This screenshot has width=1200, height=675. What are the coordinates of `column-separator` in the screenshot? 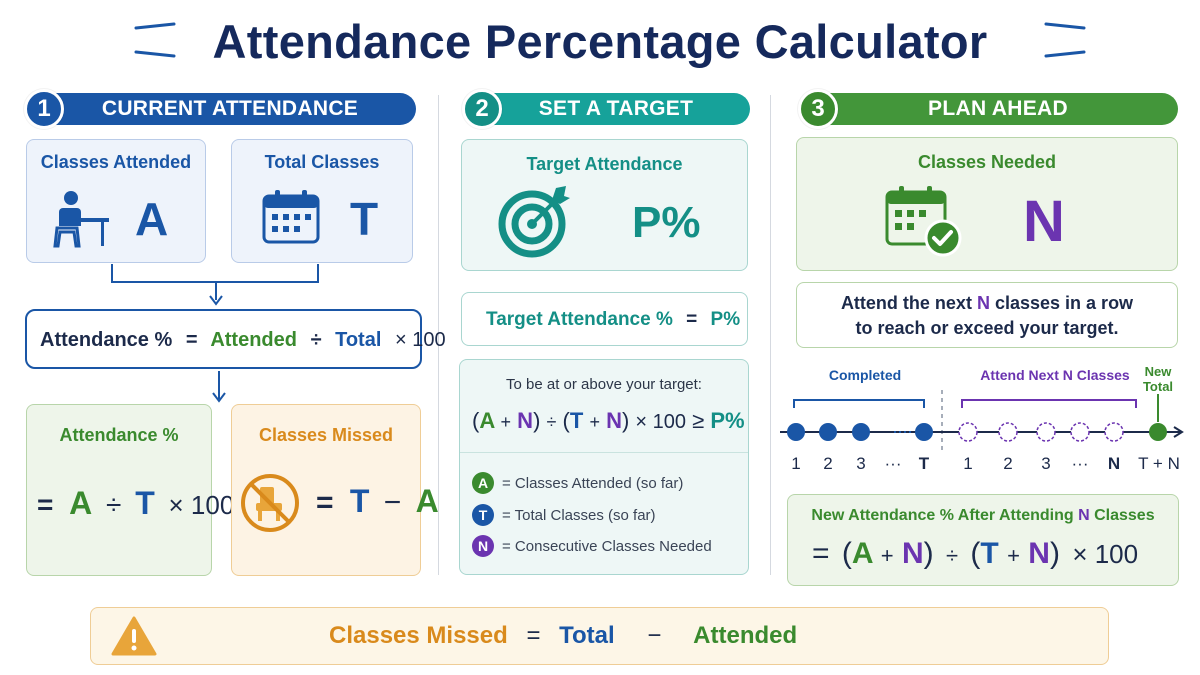 It's located at (770, 335).